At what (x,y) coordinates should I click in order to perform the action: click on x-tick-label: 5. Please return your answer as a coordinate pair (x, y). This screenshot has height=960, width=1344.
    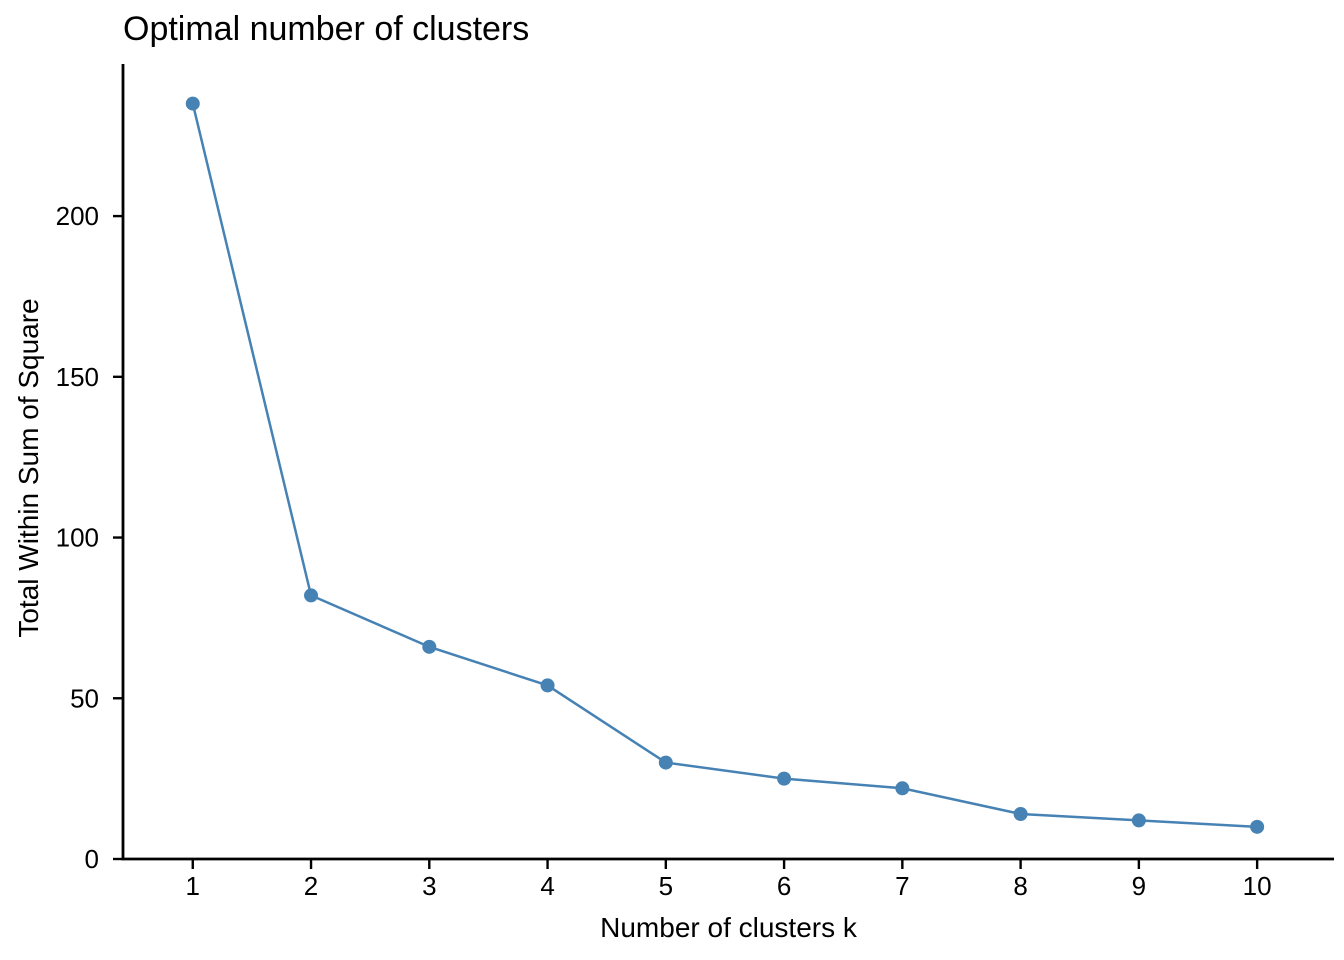
    Looking at the image, I should click on (666, 886).